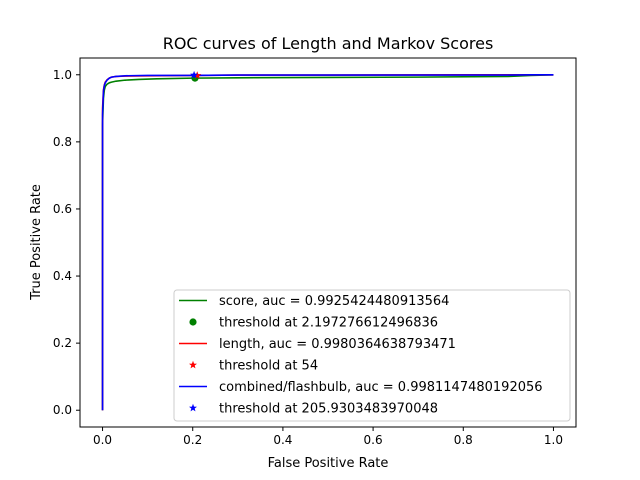 Image resolution: width=640 pixels, height=480 pixels. I want to click on y-axis-label: True Positive Rate, so click(36, 242).